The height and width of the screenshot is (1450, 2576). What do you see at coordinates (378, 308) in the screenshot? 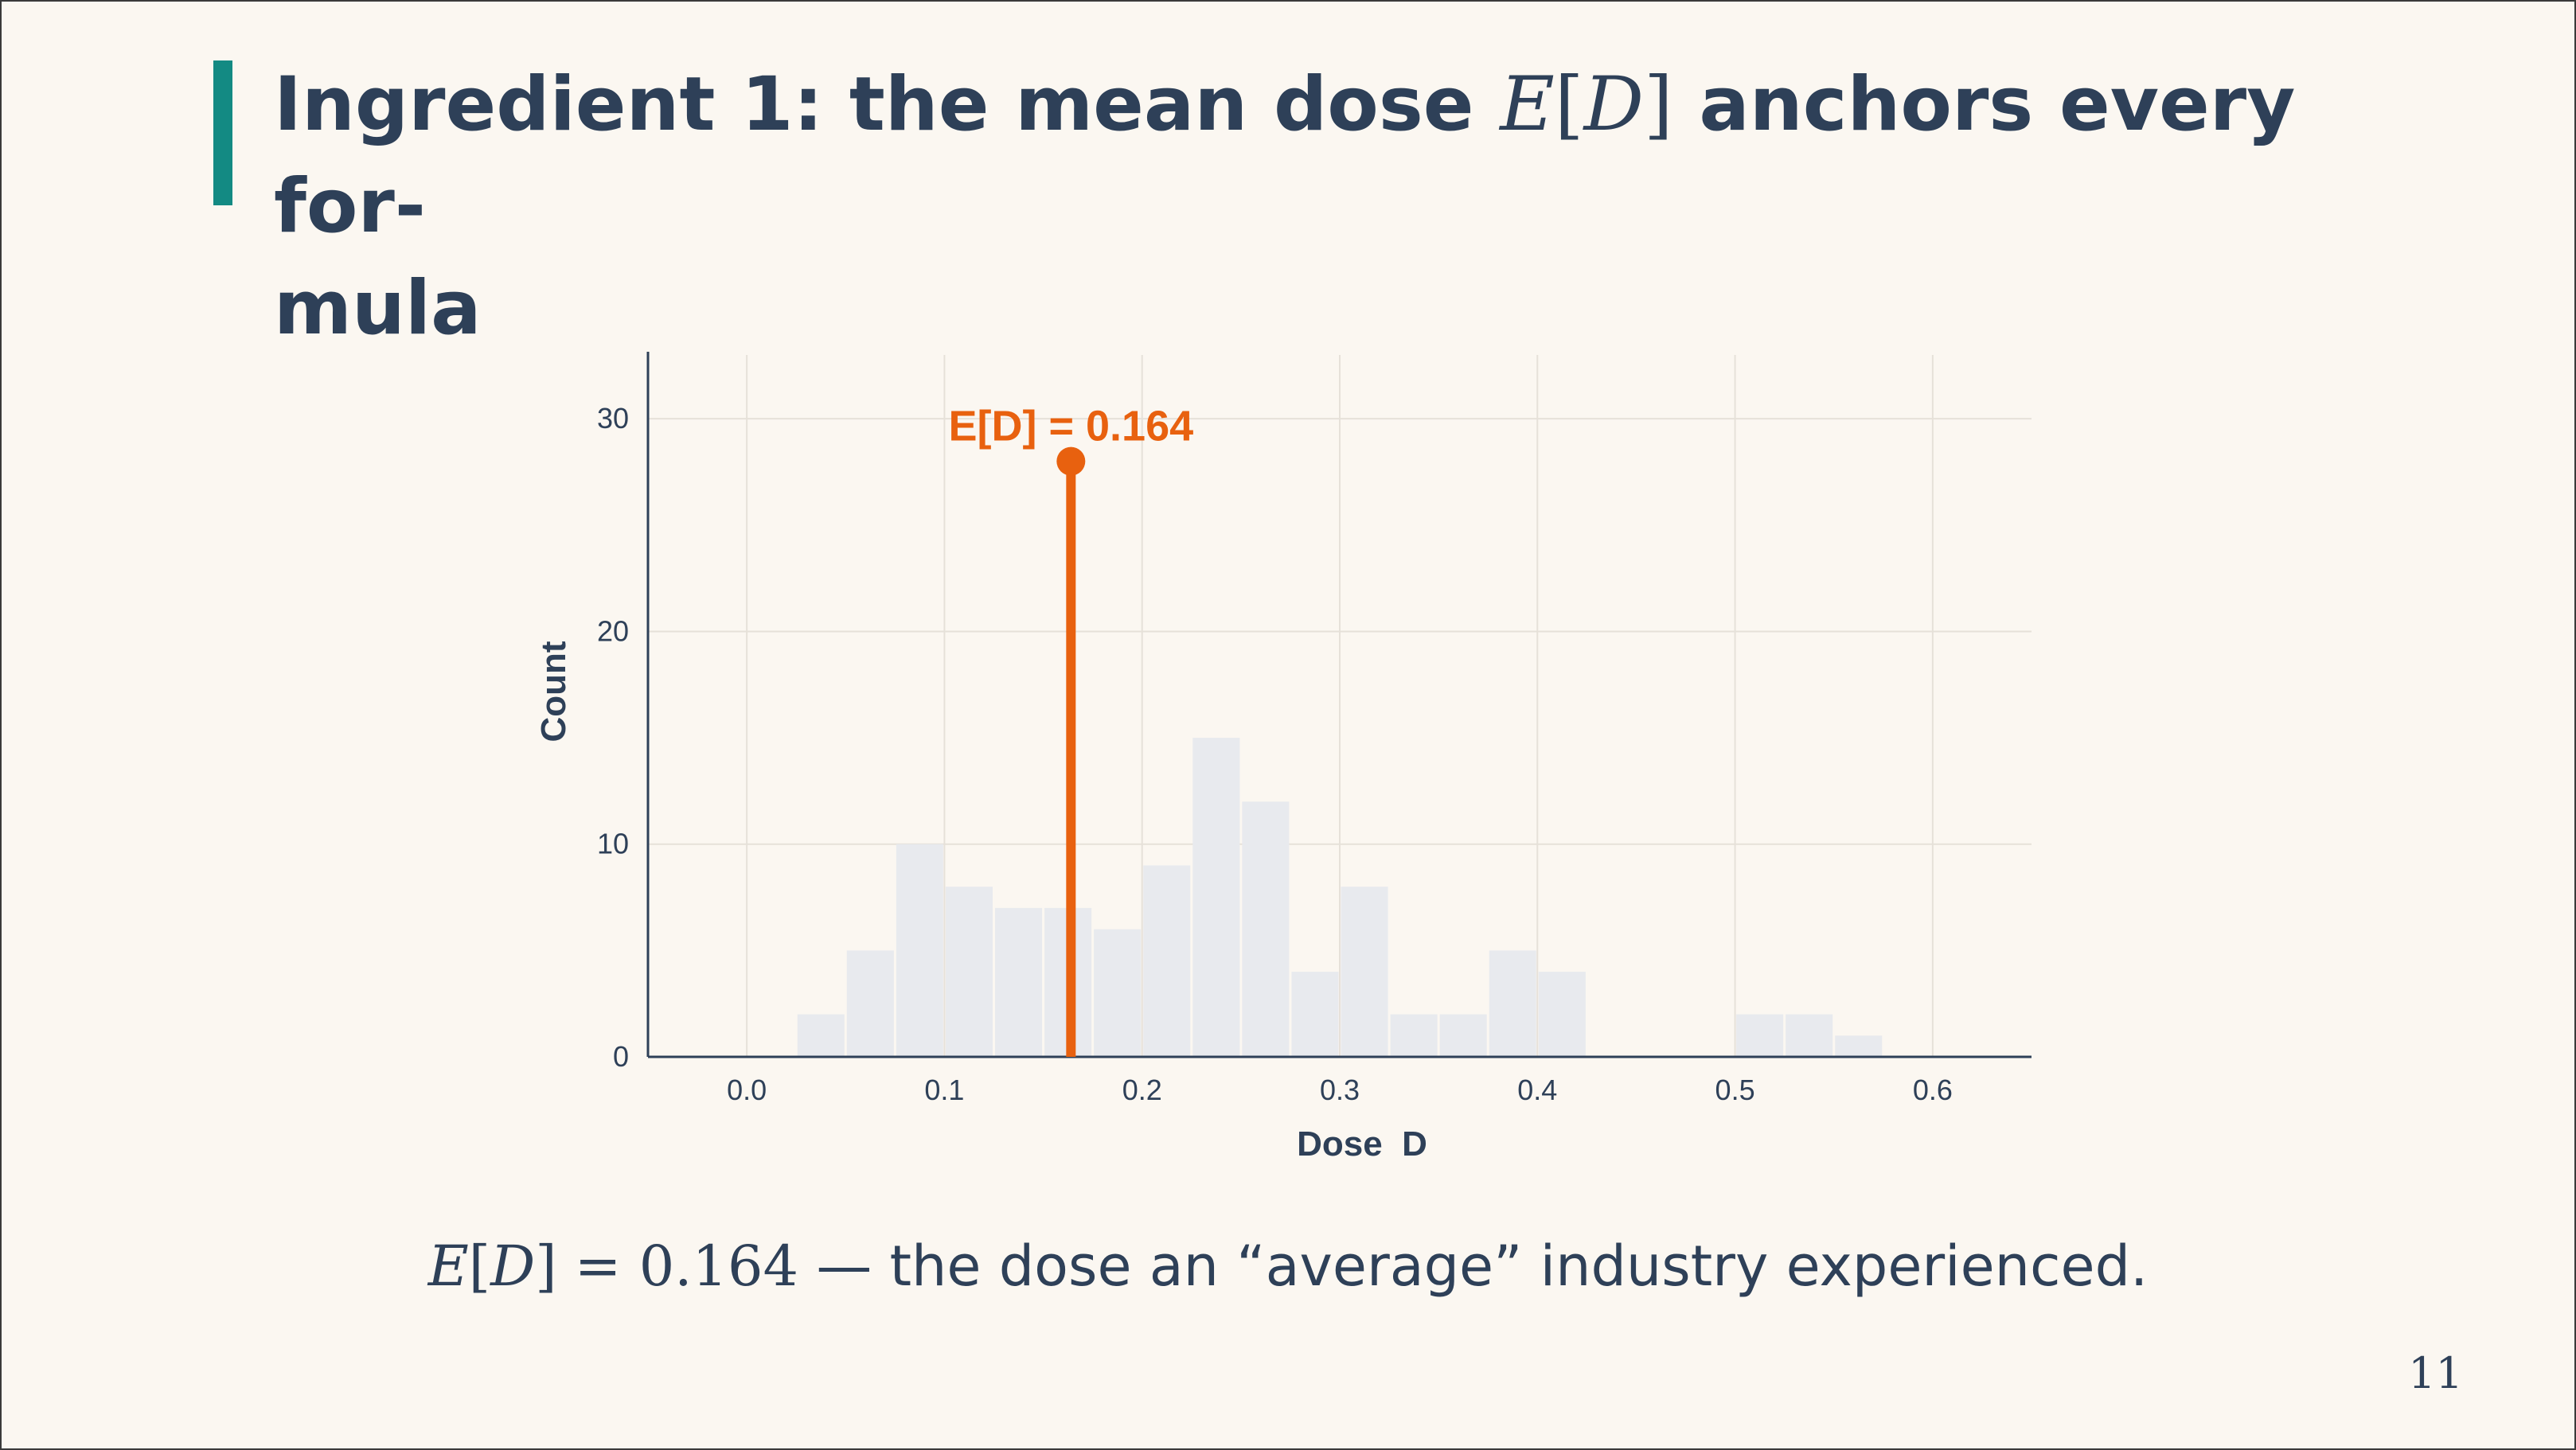
I see `title-line2: mula` at bounding box center [378, 308].